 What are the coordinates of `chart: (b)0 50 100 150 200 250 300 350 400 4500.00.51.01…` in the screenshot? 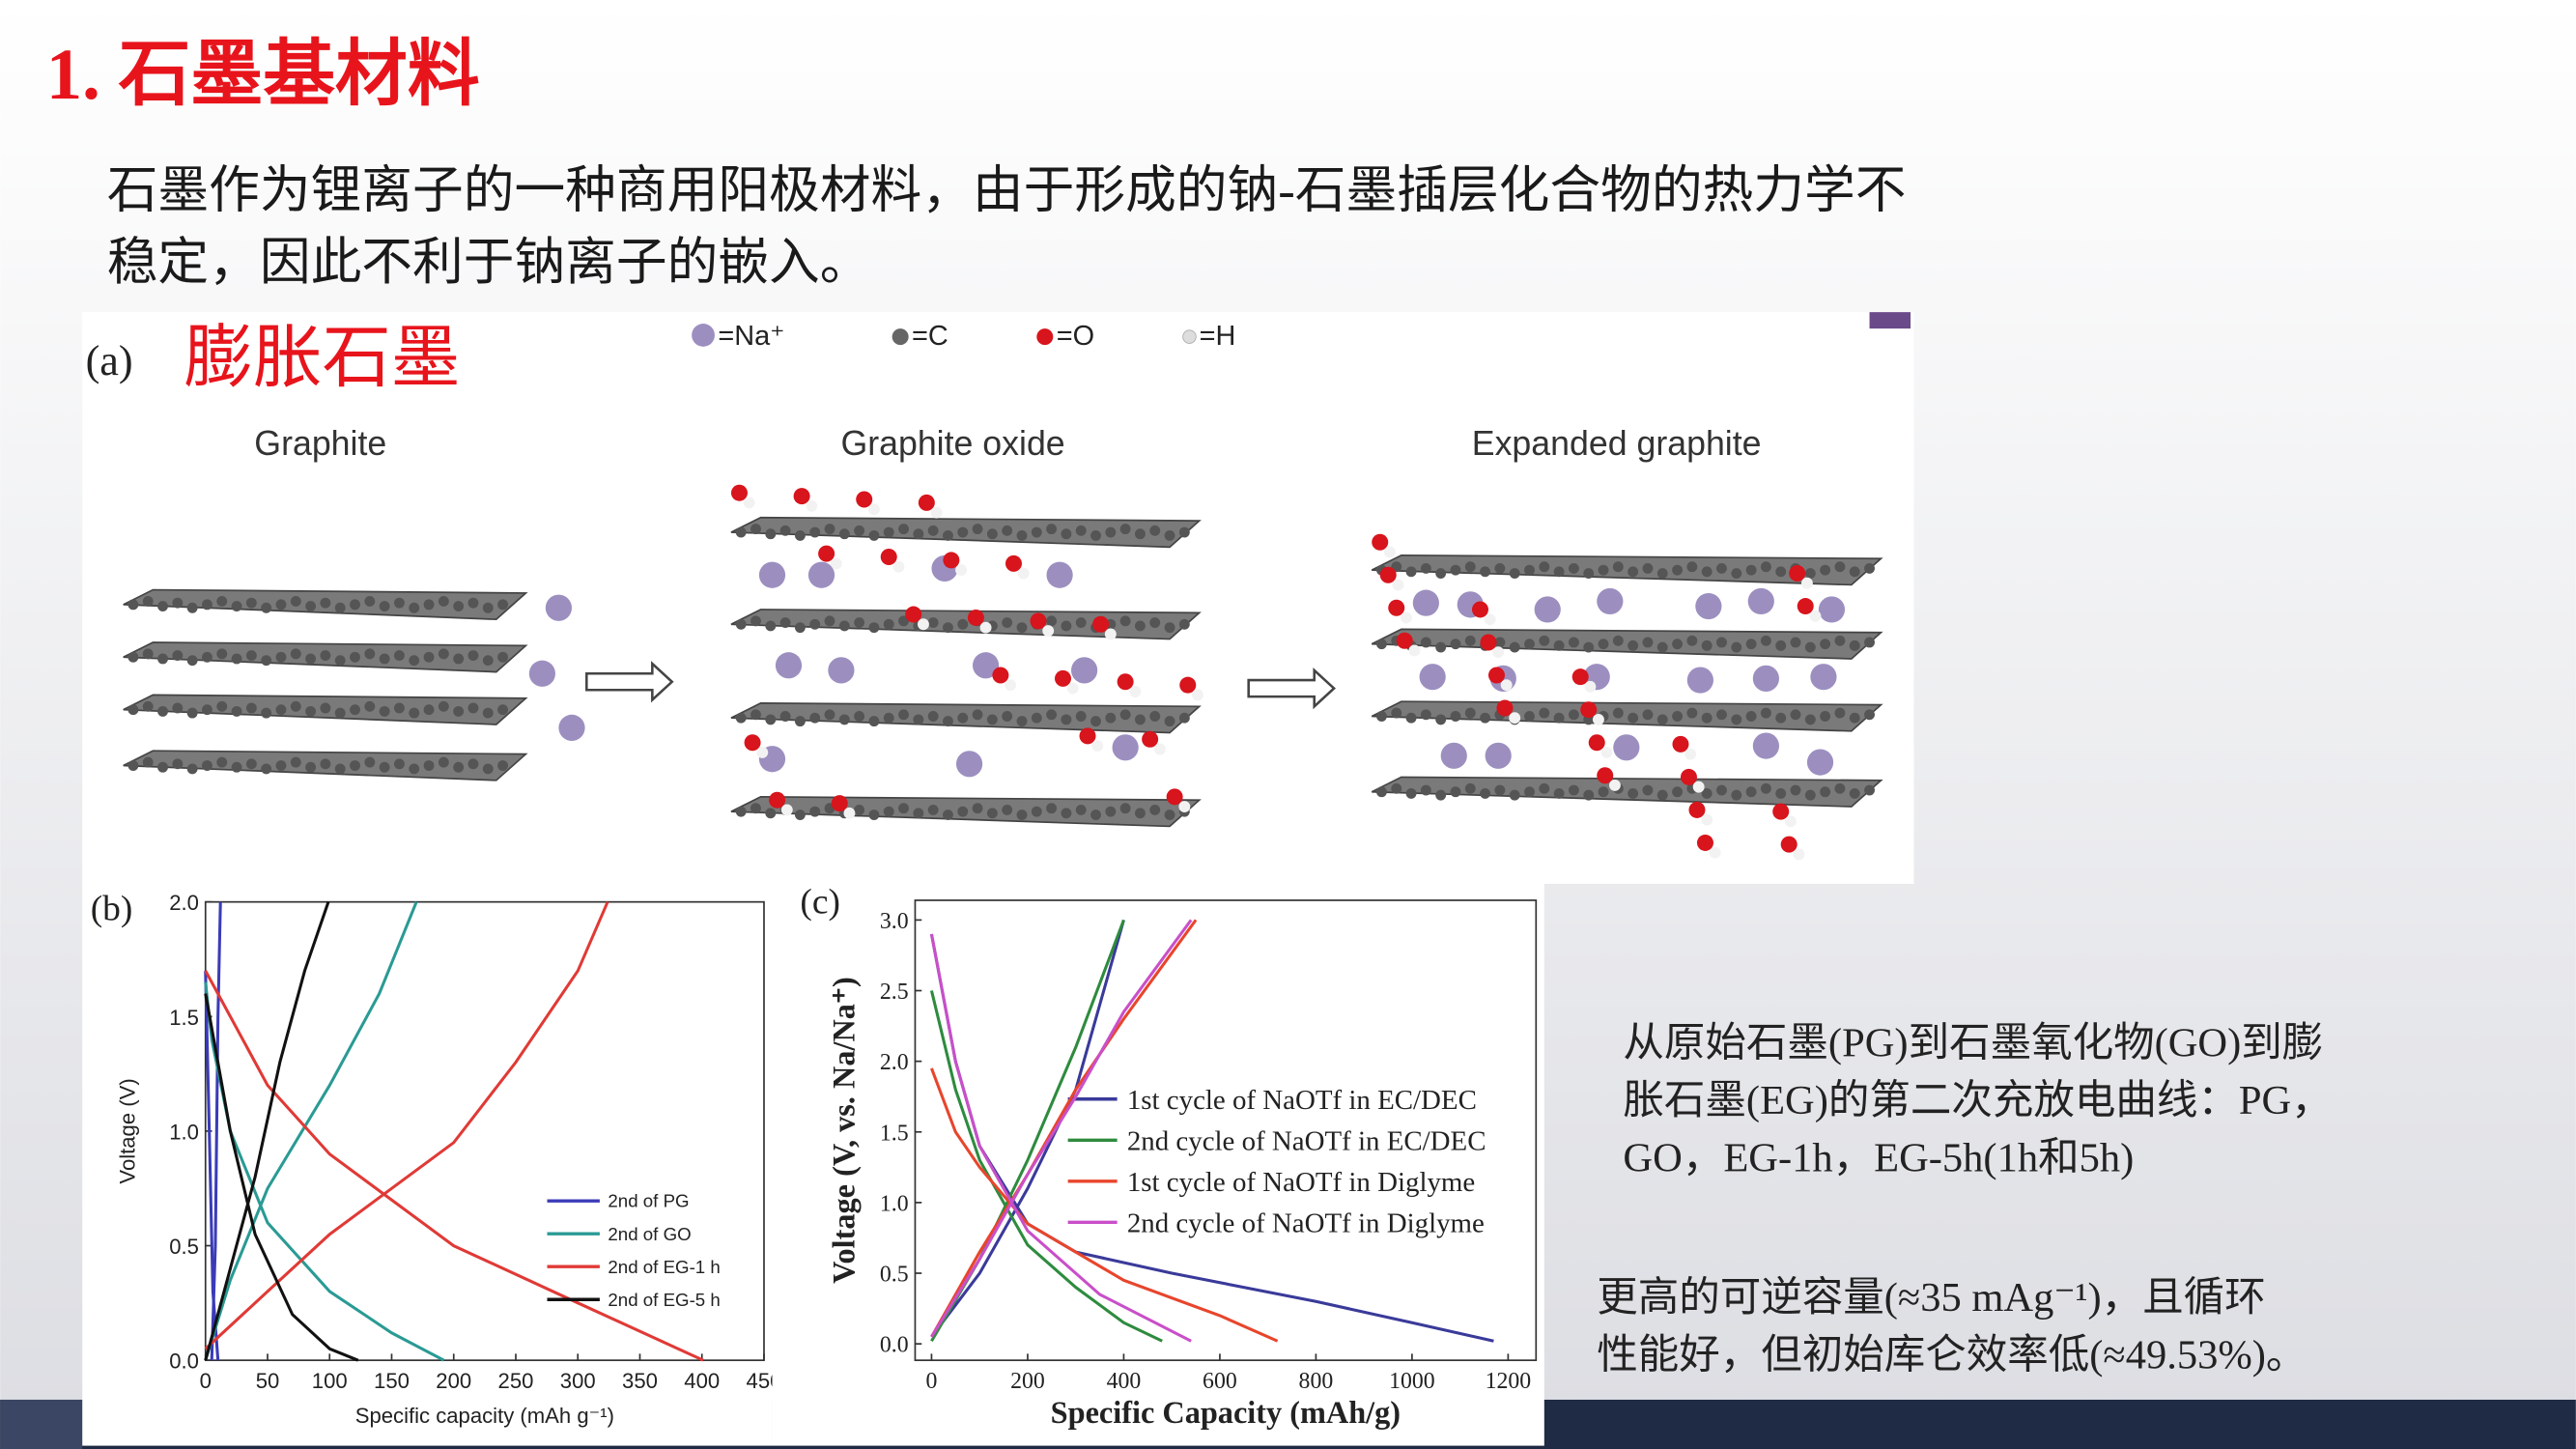 It's located at (431, 1164).